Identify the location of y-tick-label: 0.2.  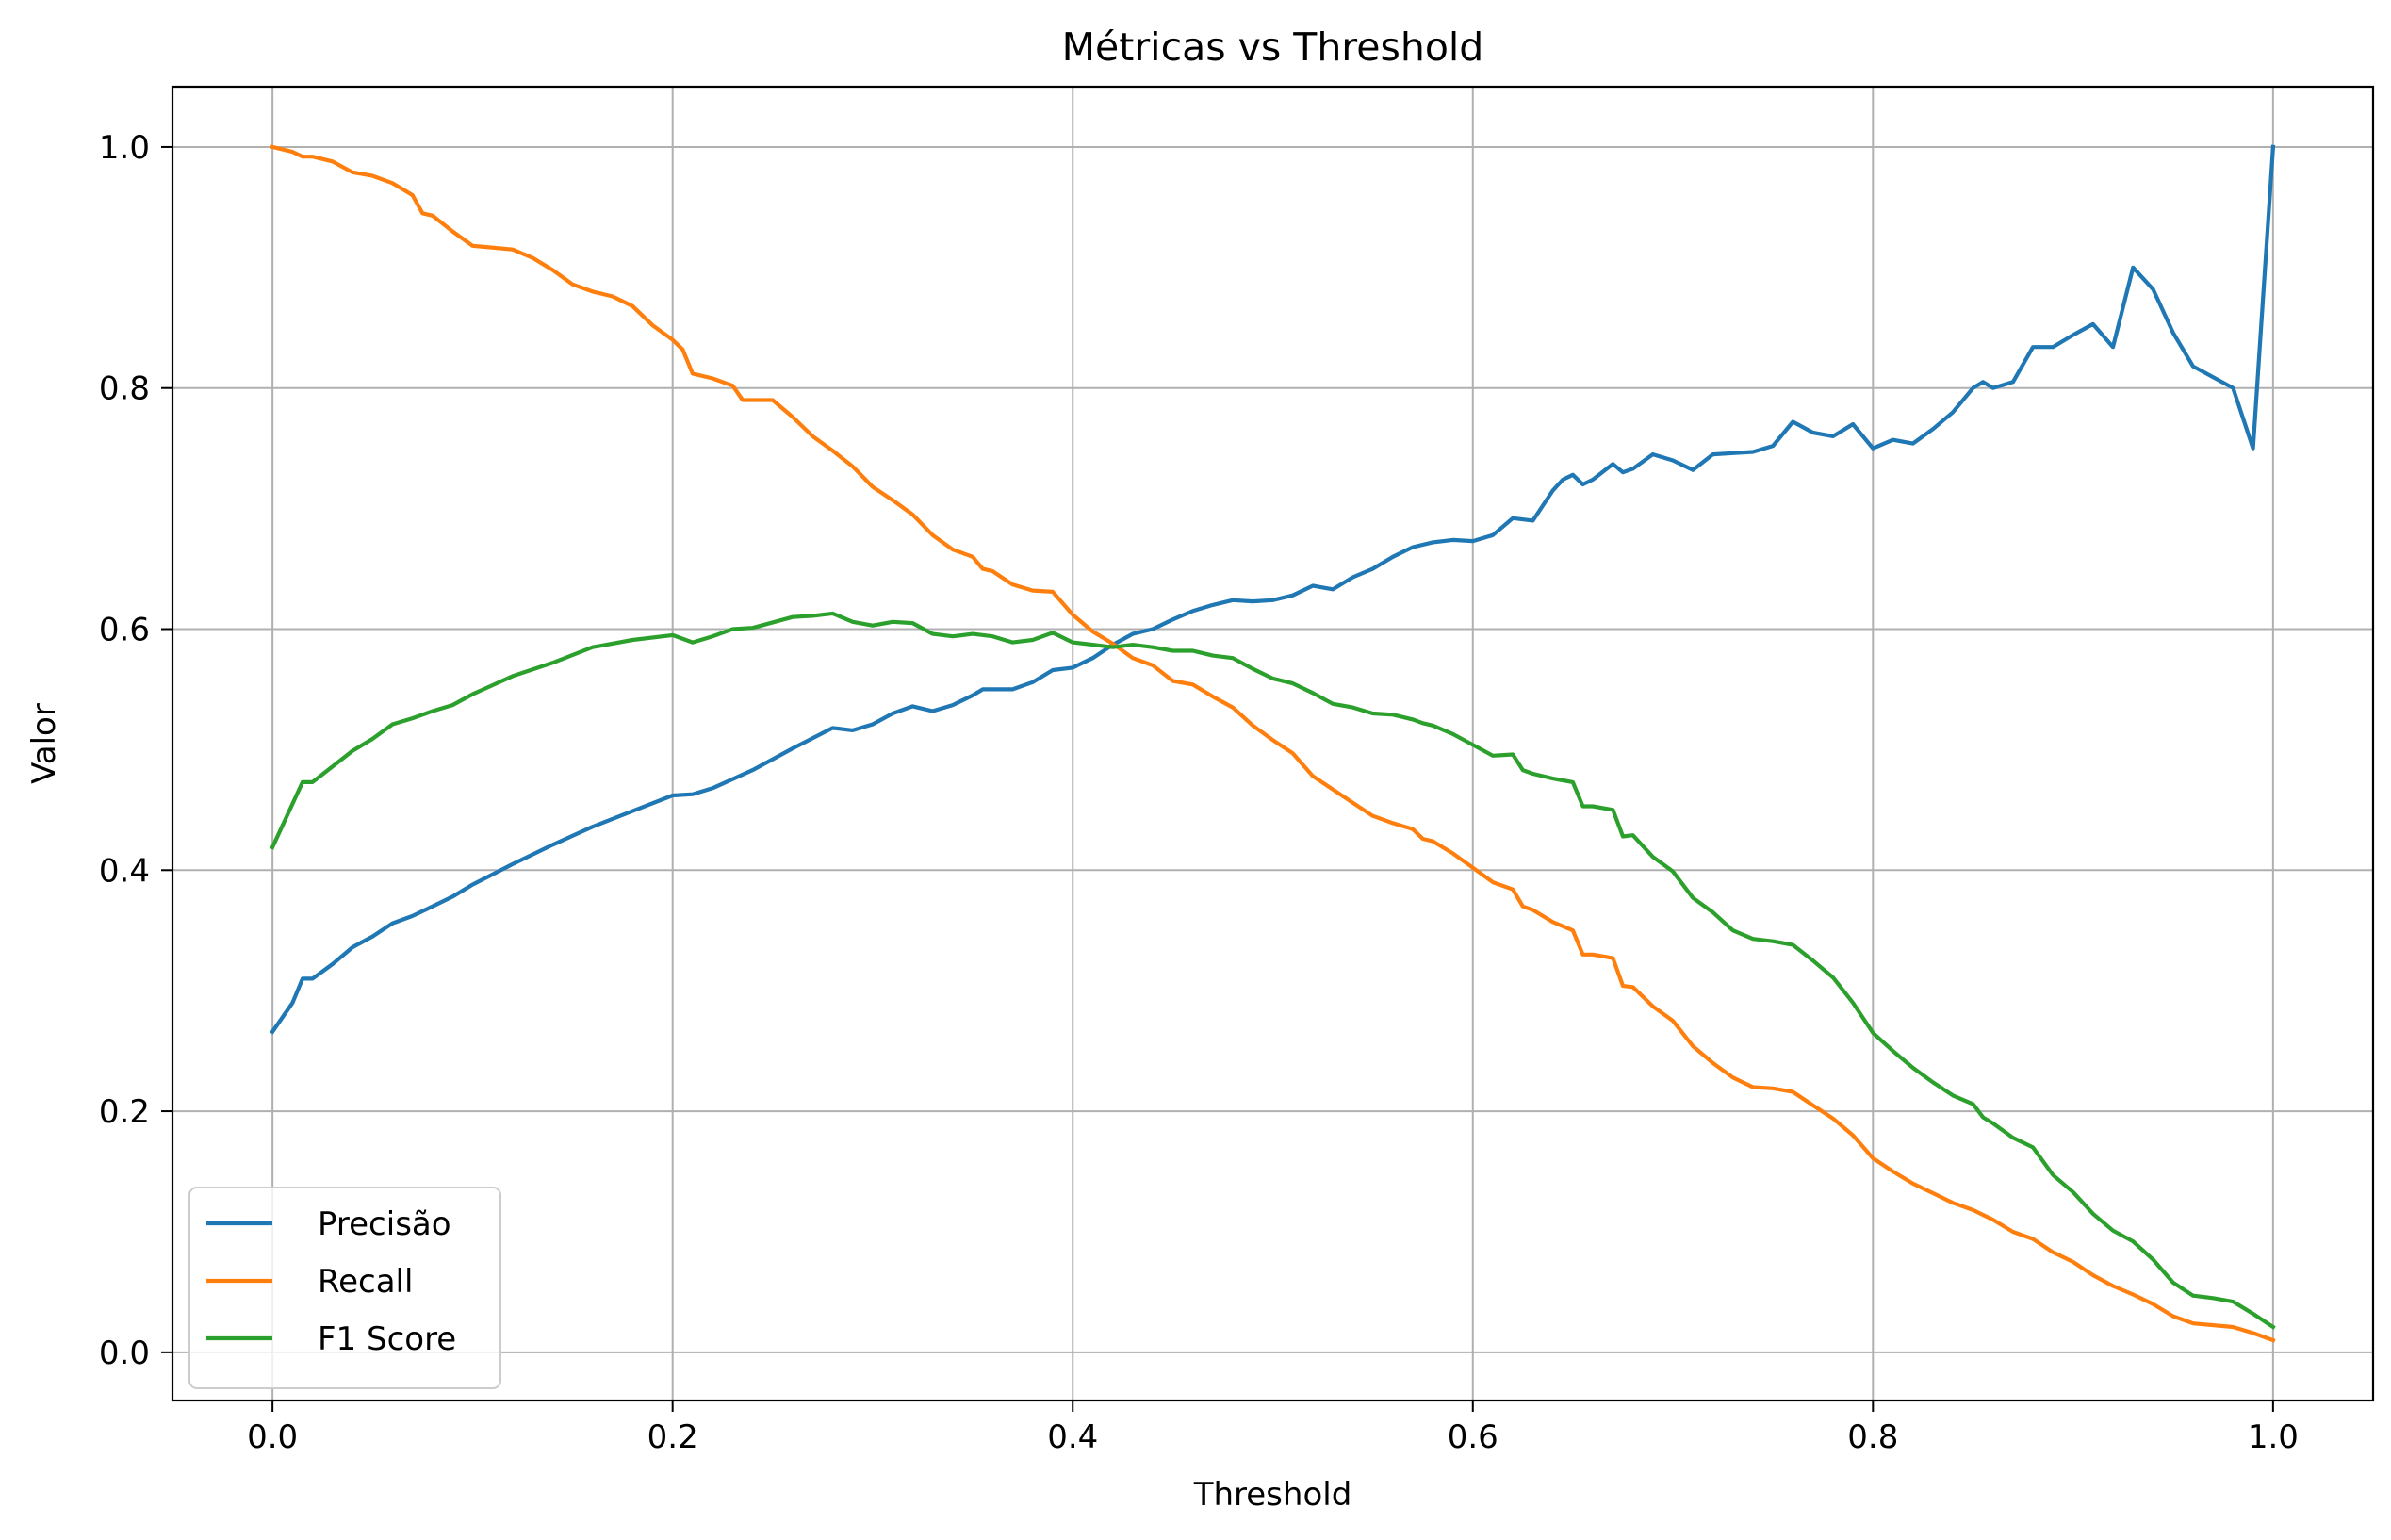
(125, 1112).